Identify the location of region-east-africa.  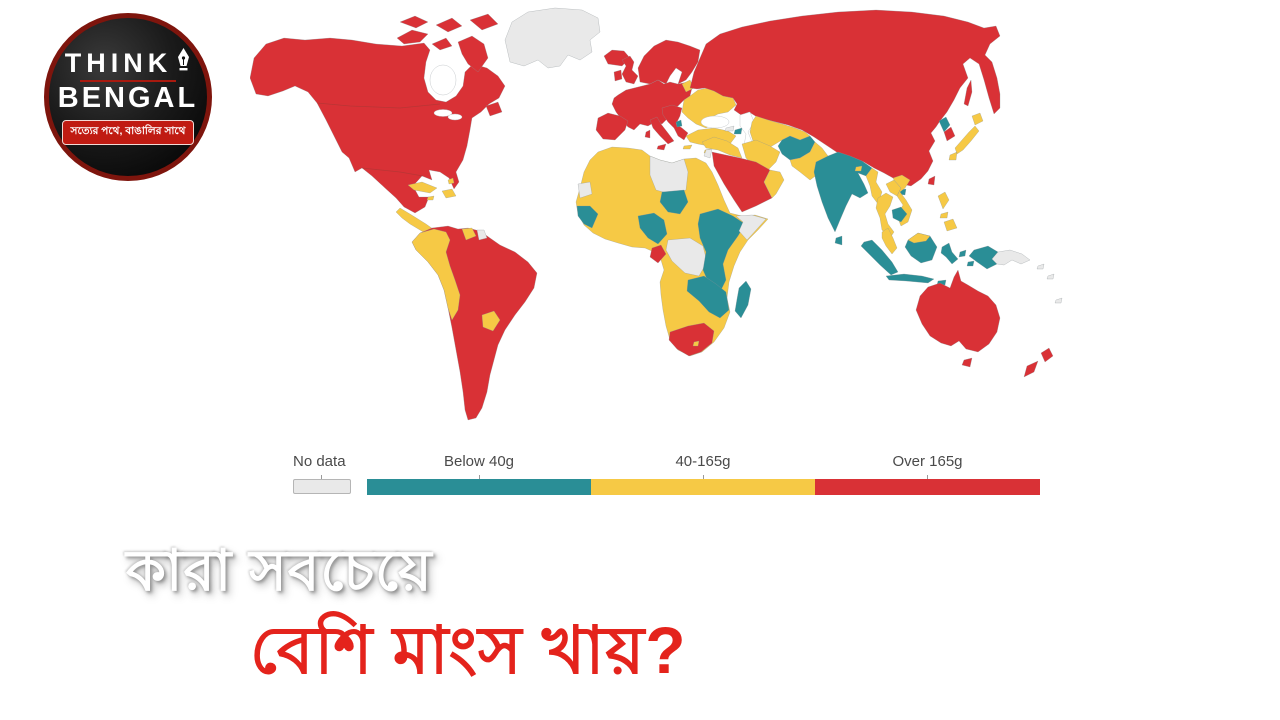
(721, 250).